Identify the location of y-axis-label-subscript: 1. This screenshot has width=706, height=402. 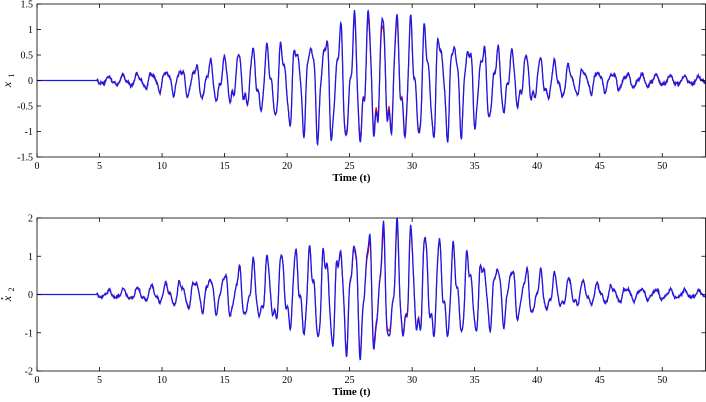
(11, 76).